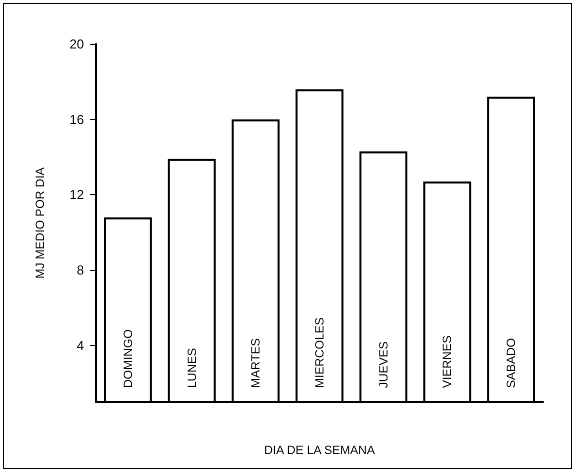  Describe the element at coordinates (77, 194) in the screenshot. I see `y-tick-label: 12` at that location.